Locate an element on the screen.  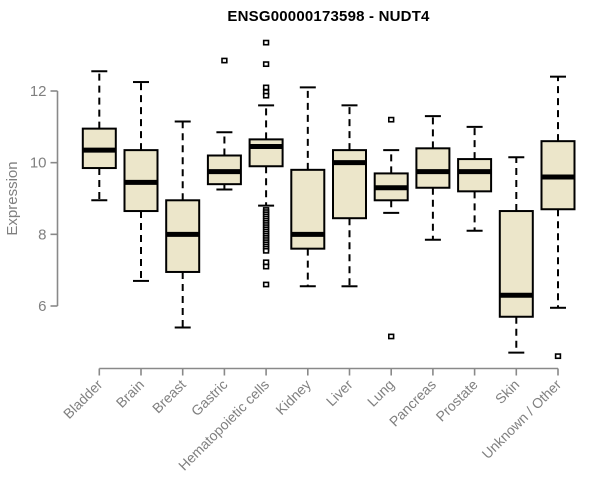
y-axis-title: Expression is located at coordinates (12, 198).